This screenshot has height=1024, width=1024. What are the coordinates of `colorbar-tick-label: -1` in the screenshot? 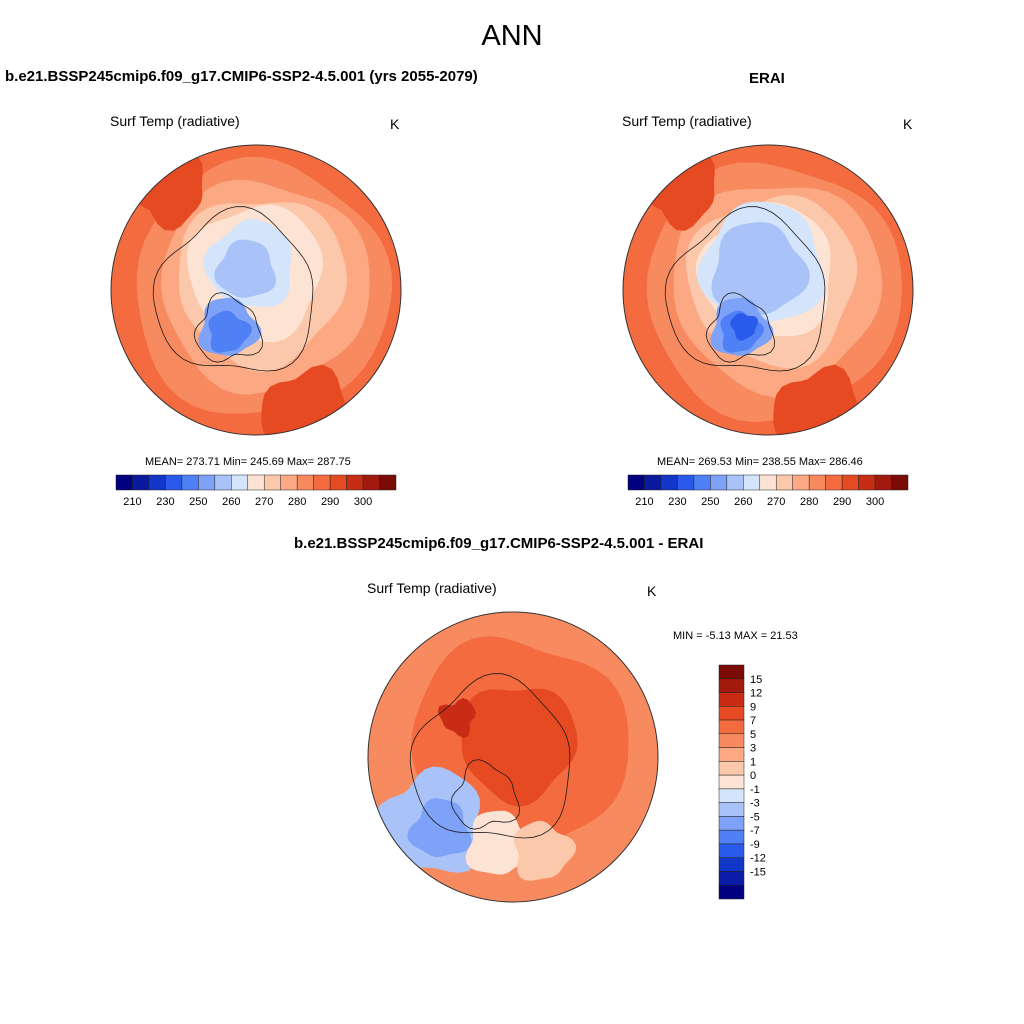 It's located at (755, 790).